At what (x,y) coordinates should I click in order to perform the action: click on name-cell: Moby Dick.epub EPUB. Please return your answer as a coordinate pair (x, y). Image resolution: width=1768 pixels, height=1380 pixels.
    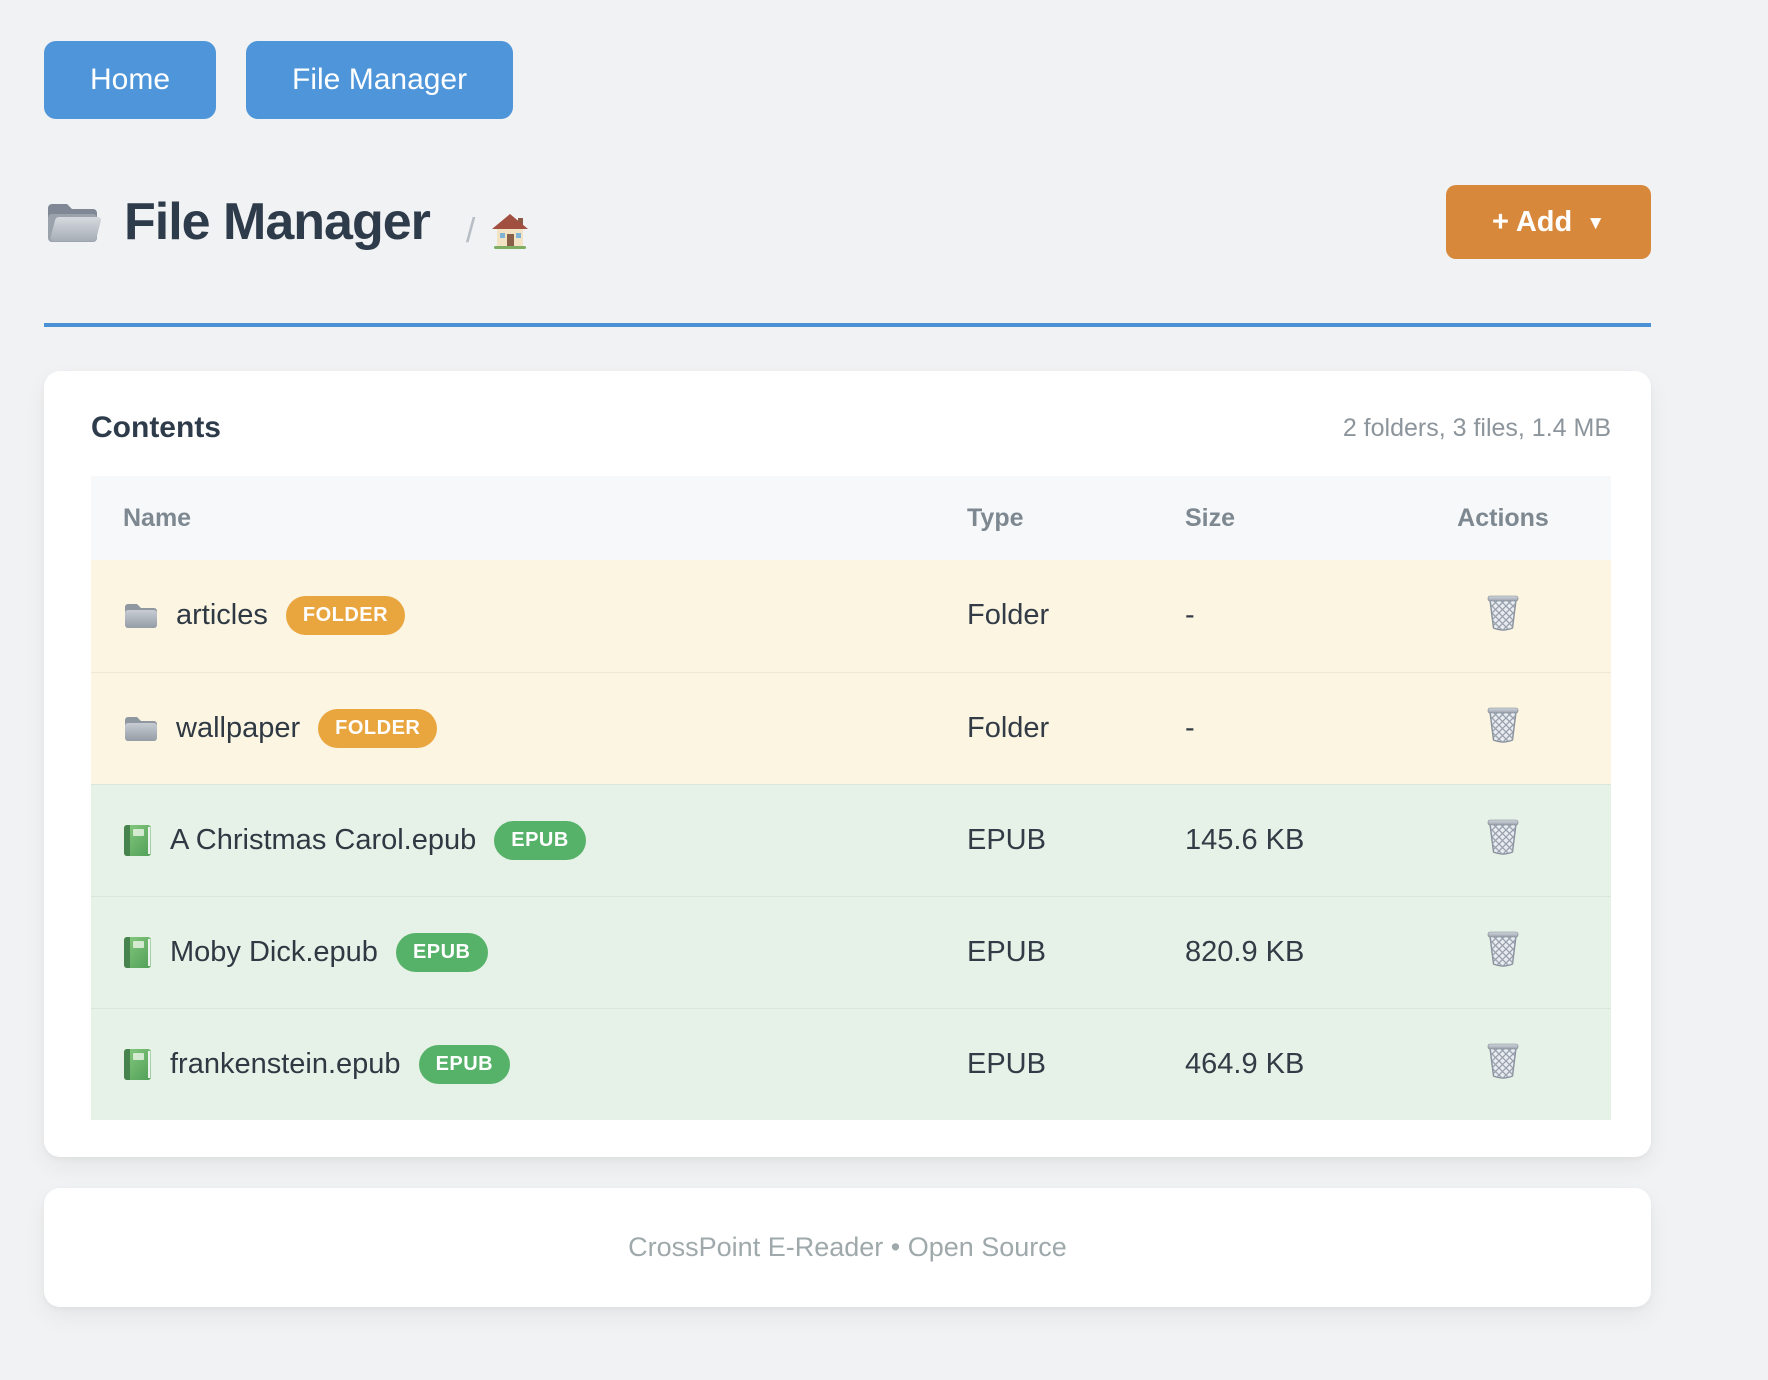
    Looking at the image, I should click on (513, 951).